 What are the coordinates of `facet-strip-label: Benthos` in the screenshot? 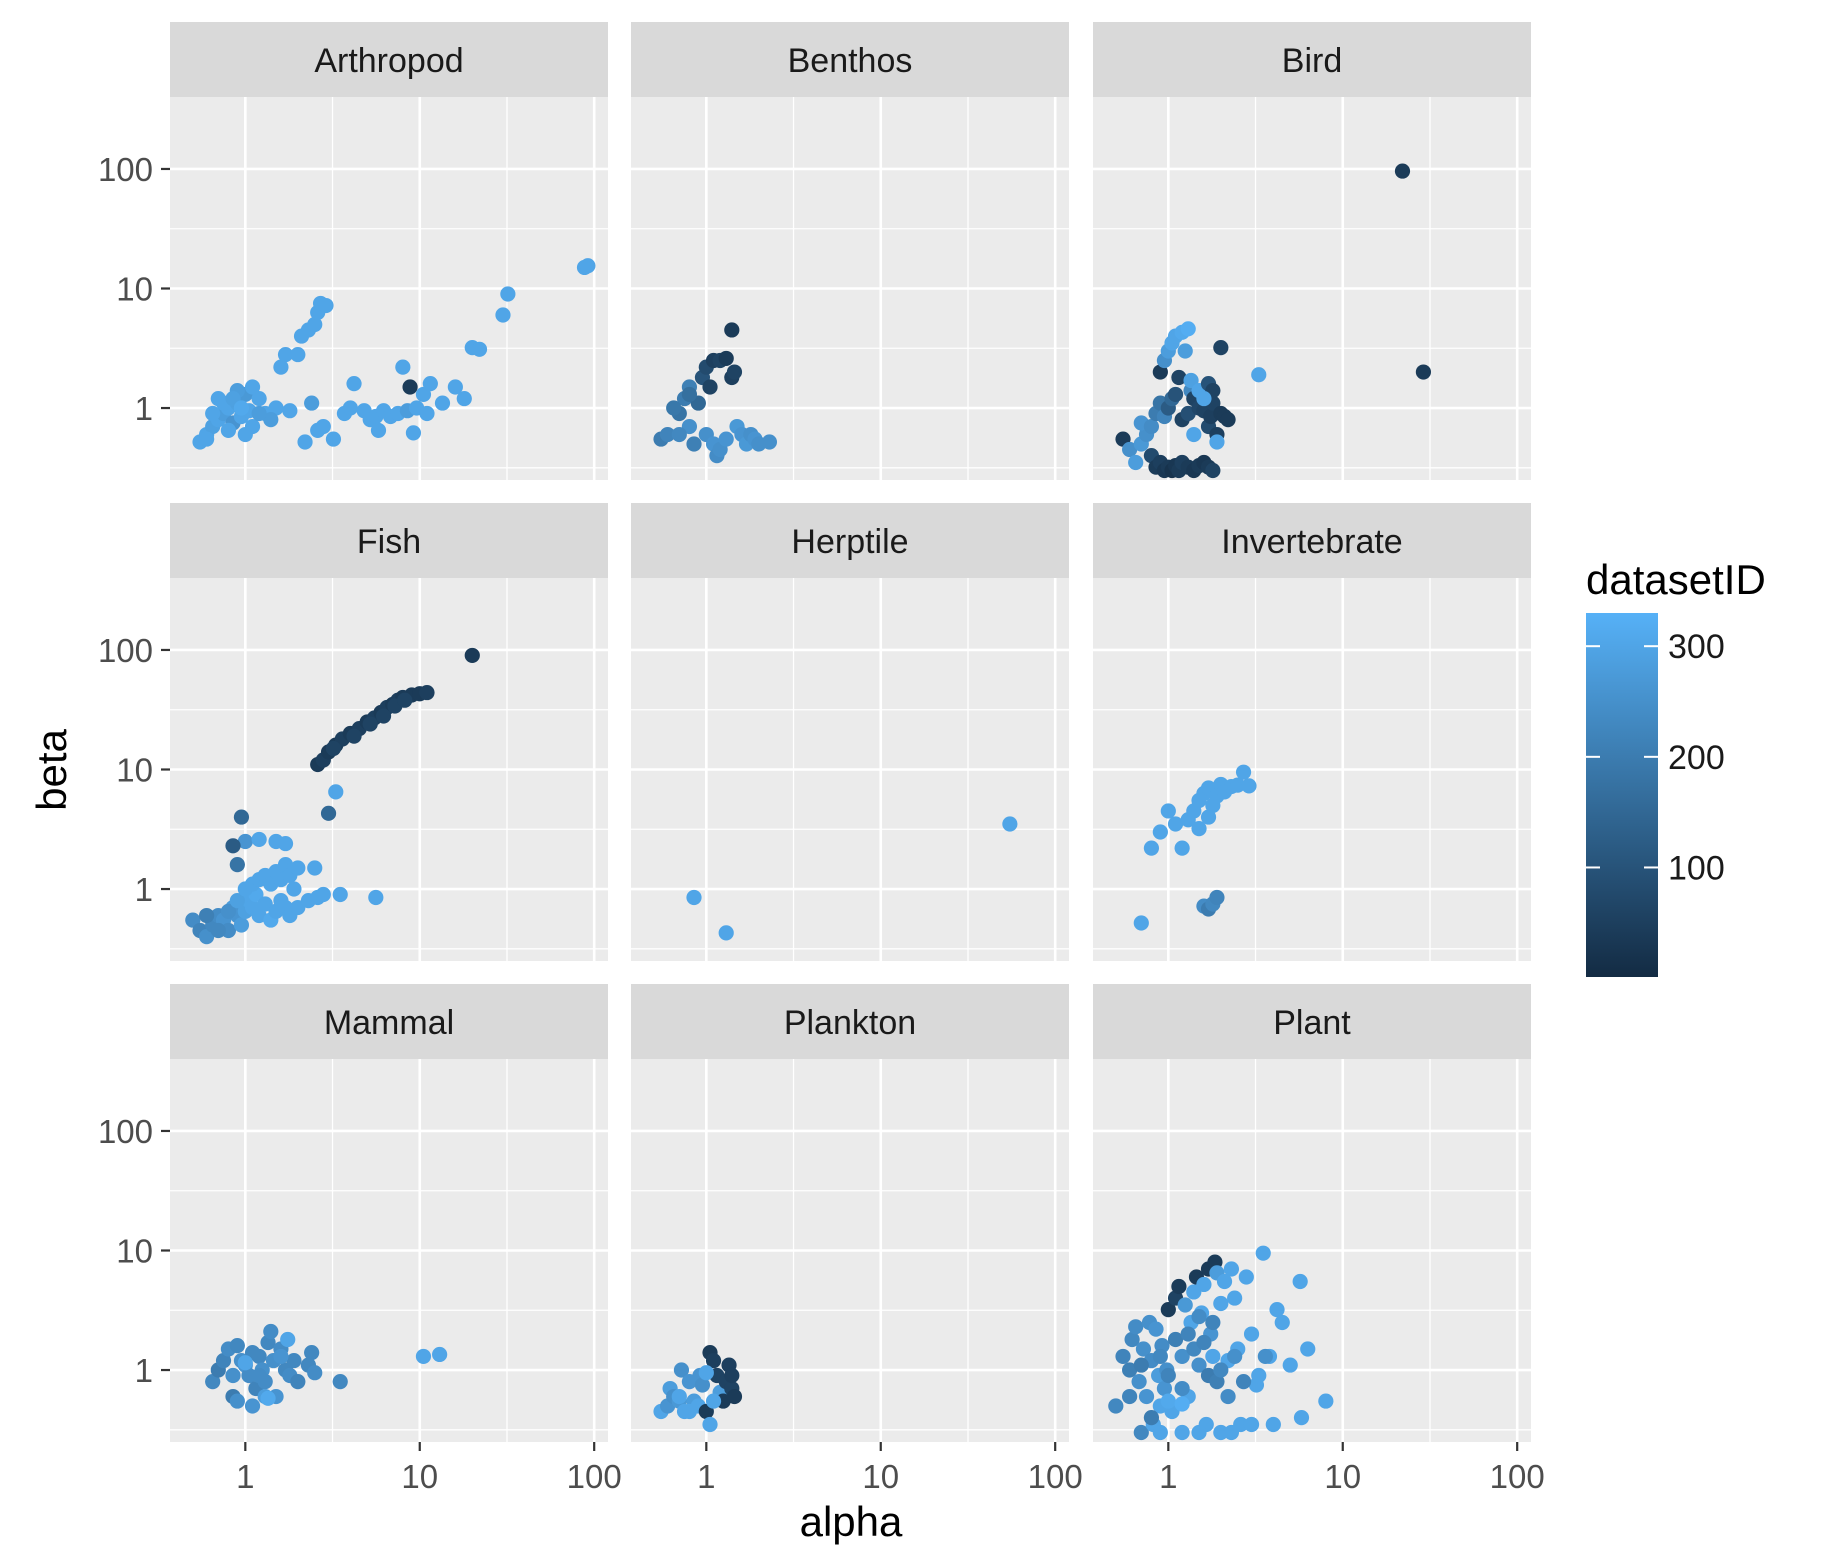 It's located at (850, 61).